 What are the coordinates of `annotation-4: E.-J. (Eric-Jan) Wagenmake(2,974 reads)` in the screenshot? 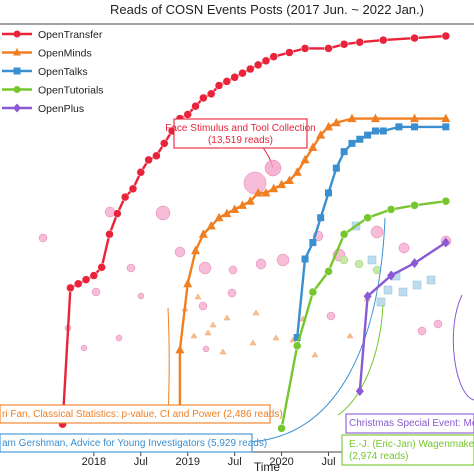 It's located at (407, 450).